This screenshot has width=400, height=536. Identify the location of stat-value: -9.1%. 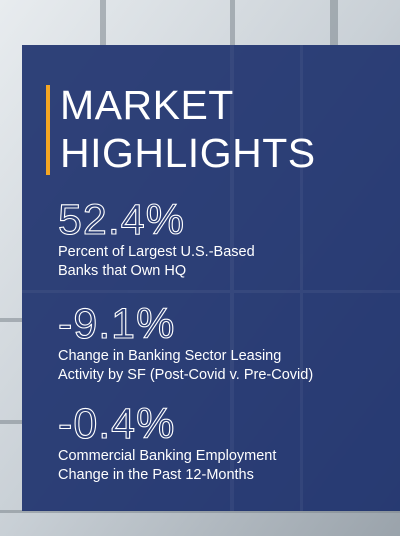
(116, 324).